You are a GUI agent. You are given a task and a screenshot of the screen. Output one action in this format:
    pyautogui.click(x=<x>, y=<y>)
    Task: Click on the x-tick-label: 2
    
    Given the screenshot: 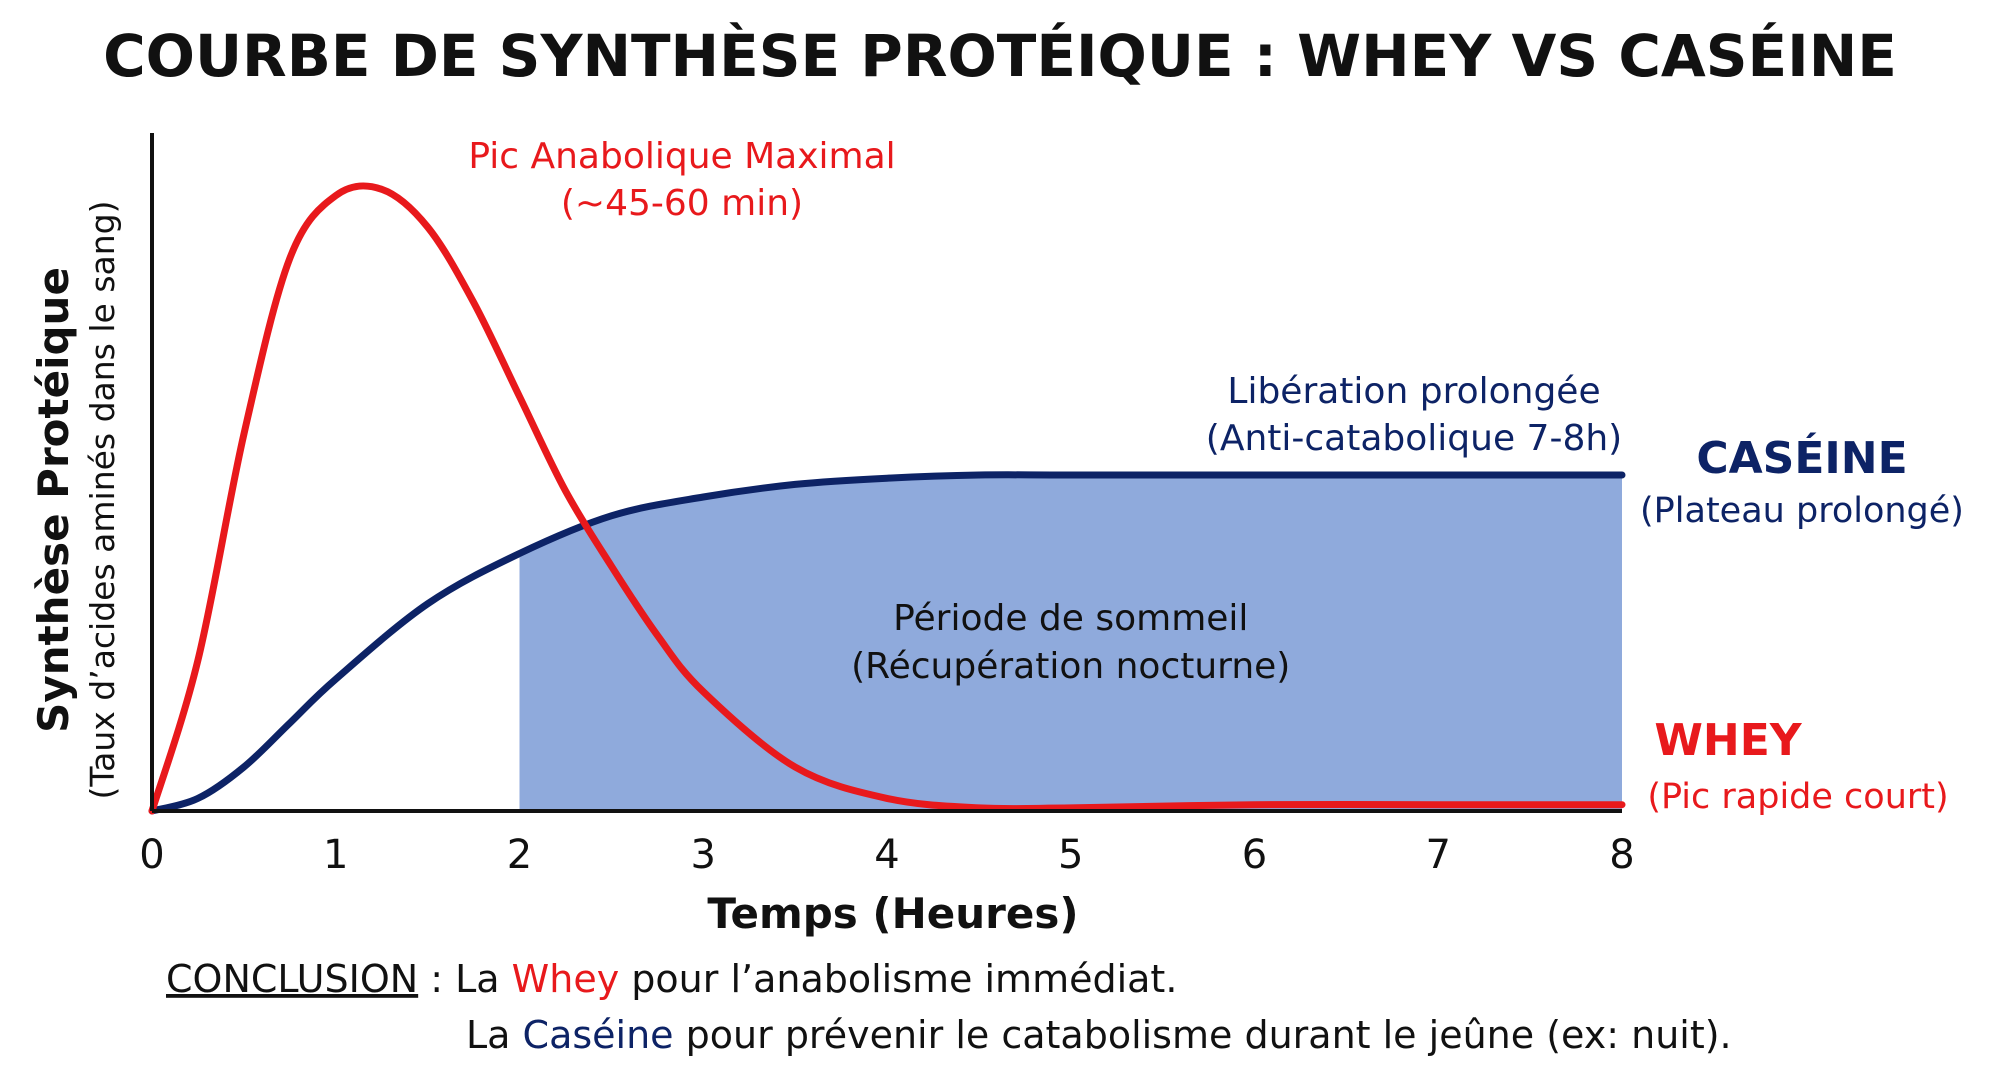 What is the action you would take?
    pyautogui.click(x=519, y=855)
    